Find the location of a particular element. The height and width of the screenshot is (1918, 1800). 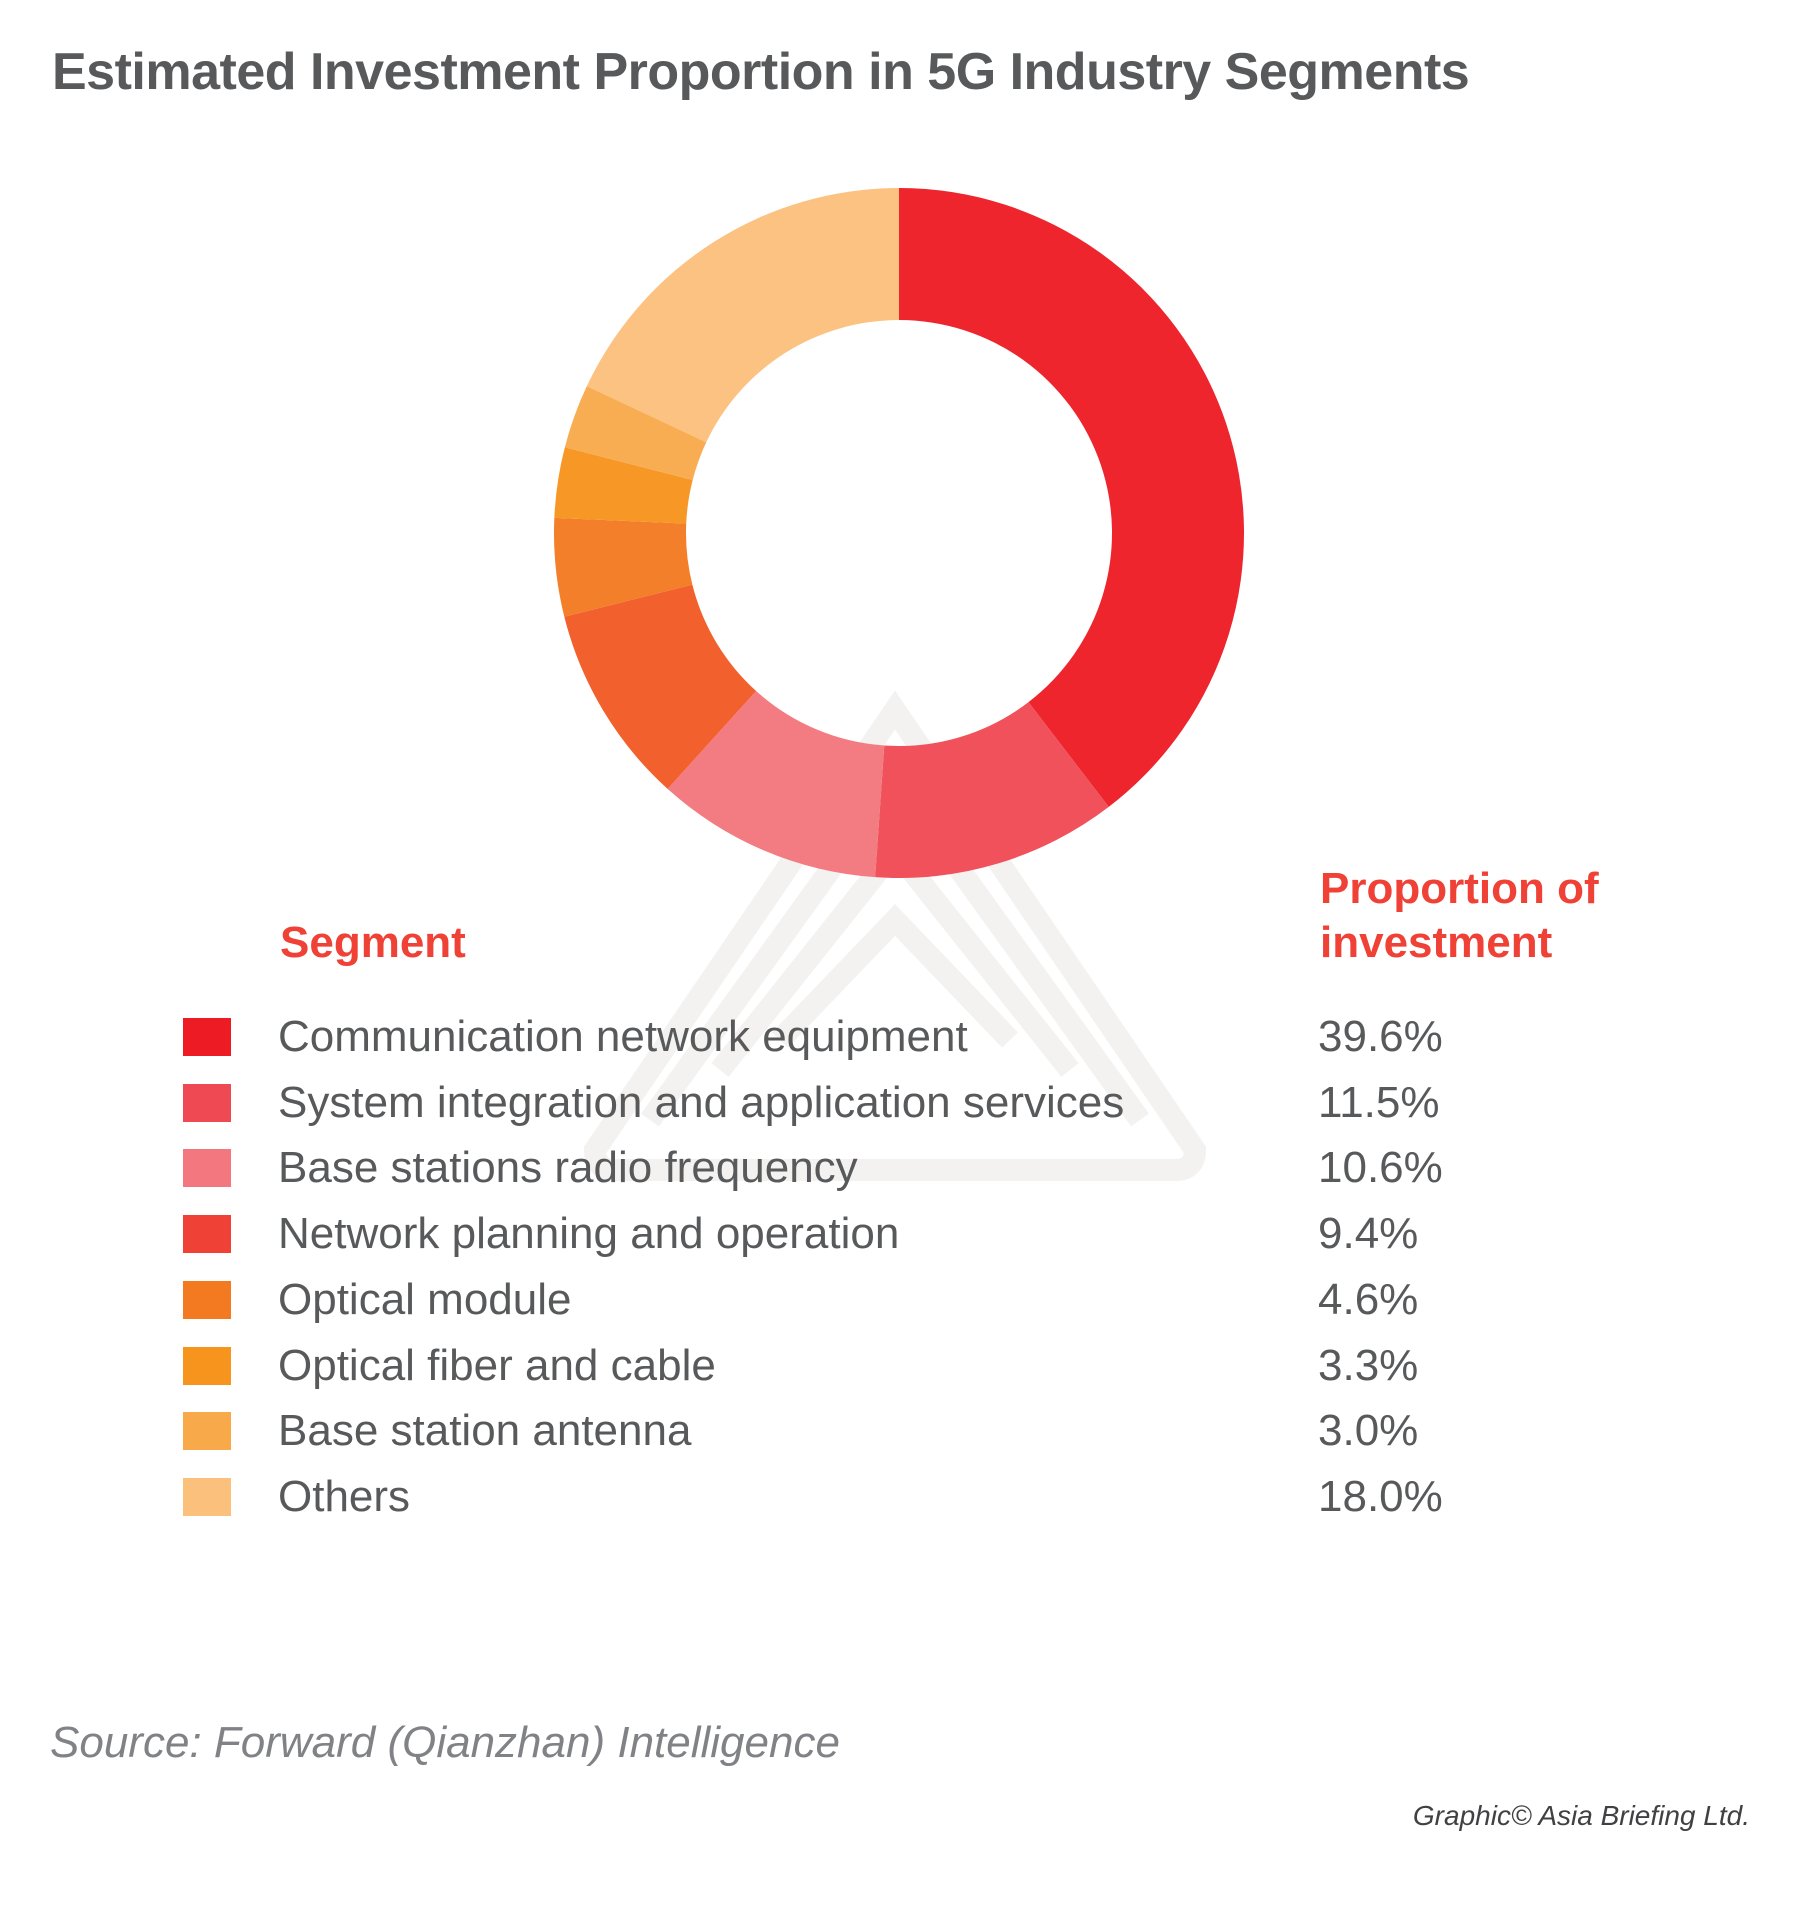

proportion-value: 9.4% is located at coordinates (1368, 1234).